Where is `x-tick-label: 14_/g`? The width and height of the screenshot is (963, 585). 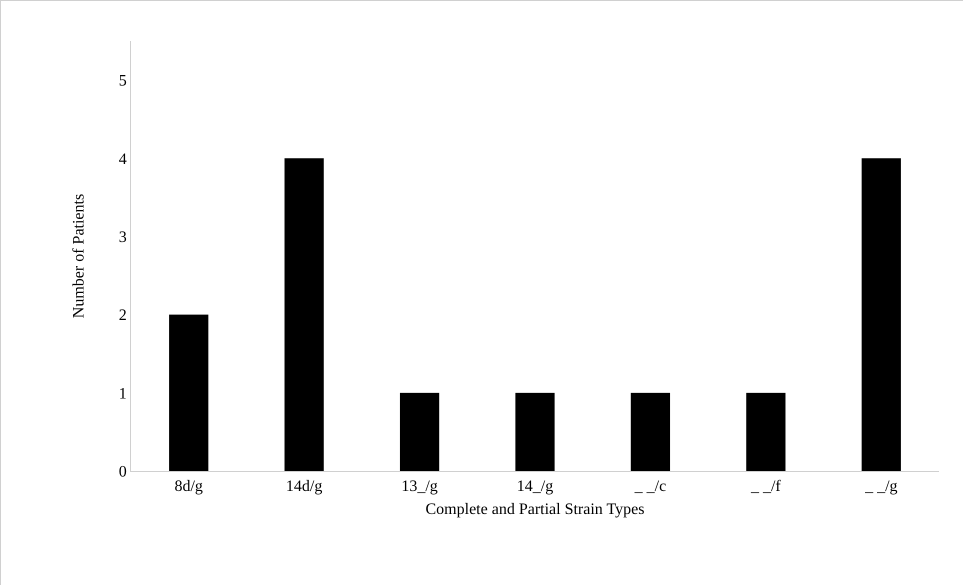
x-tick-label: 14_/g is located at coordinates (535, 487).